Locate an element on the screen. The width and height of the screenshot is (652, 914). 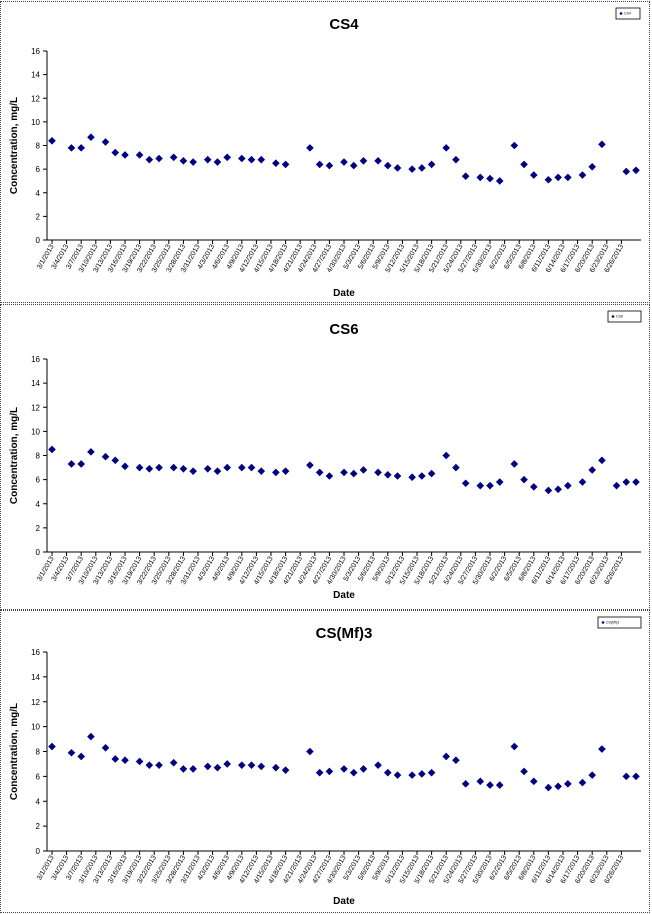
legend-entry: CS(Mf)3 is located at coordinates (612, 623).